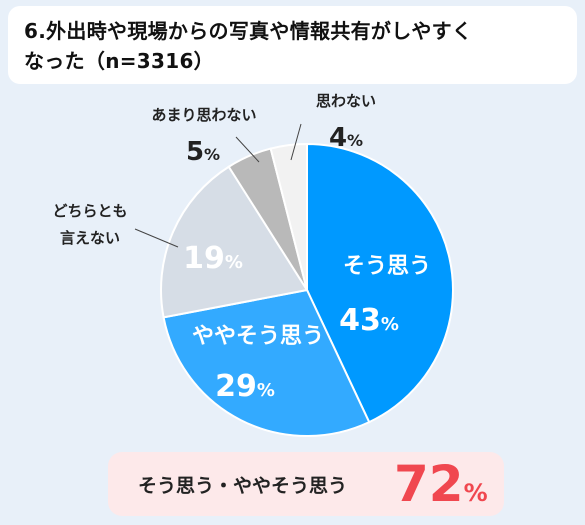 The width and height of the screenshot is (585, 525). Describe the element at coordinates (258, 336) in the screenshot. I see `slice-label-2: ややそう思う` at that location.